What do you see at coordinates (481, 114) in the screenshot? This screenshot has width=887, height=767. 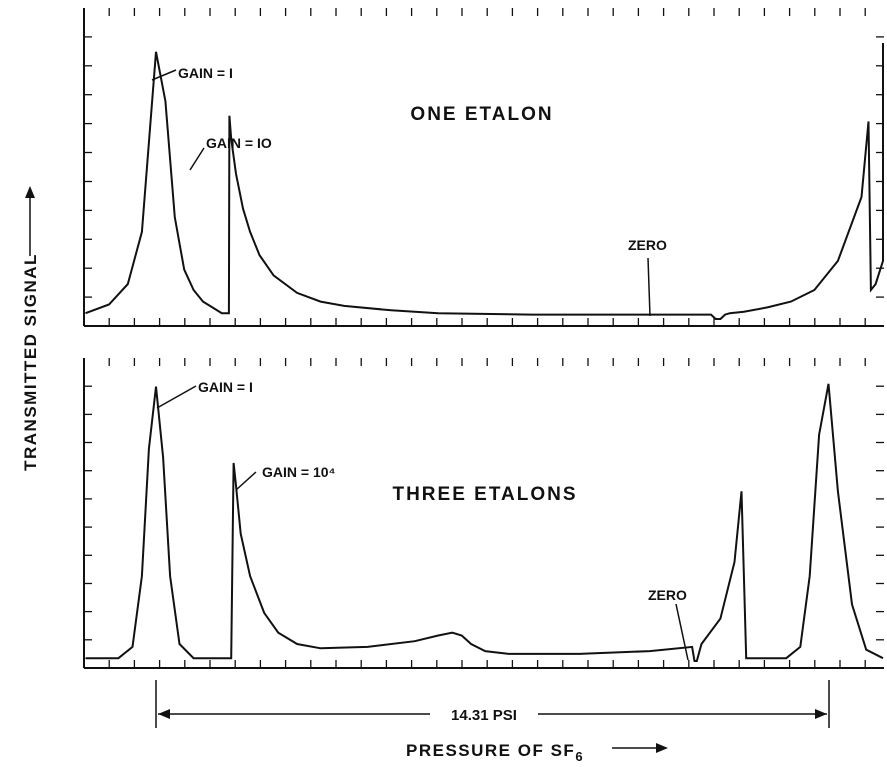 I see `panel-title-one-etalon: ONE ETALON` at bounding box center [481, 114].